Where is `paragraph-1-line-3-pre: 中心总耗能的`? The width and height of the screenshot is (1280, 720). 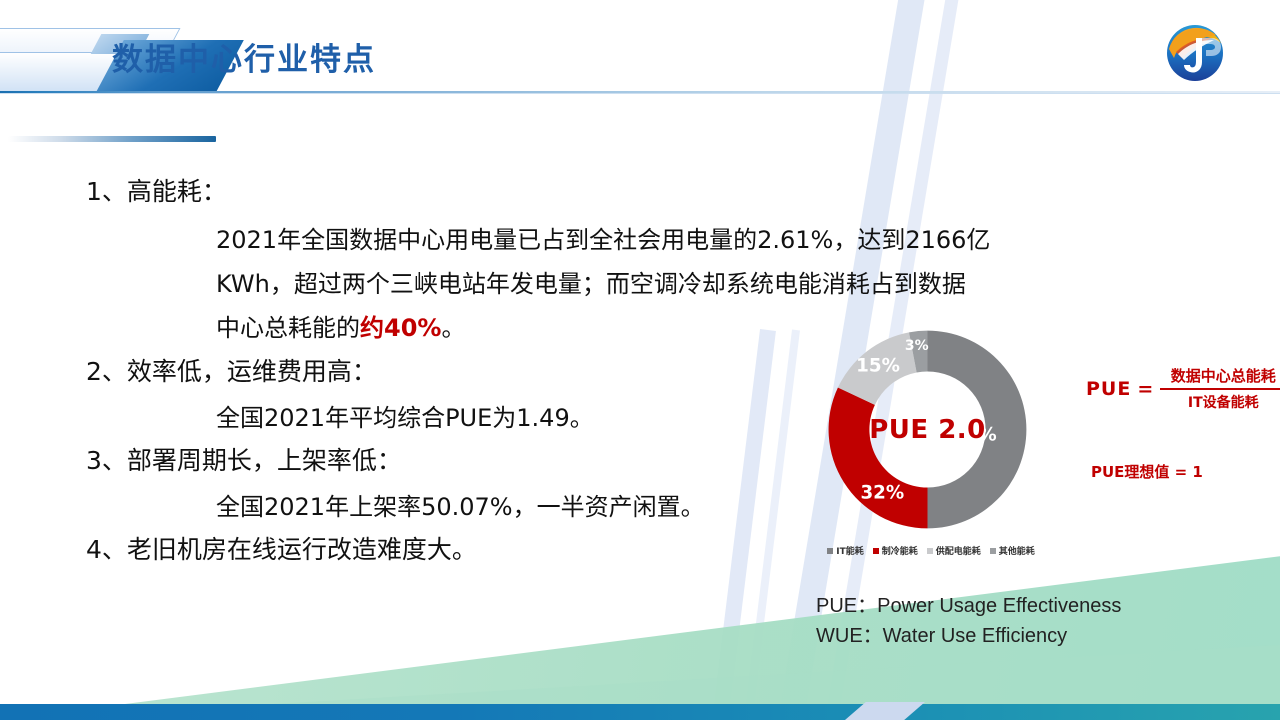 paragraph-1-line-3-pre: 中心总耗能的 is located at coordinates (288, 328).